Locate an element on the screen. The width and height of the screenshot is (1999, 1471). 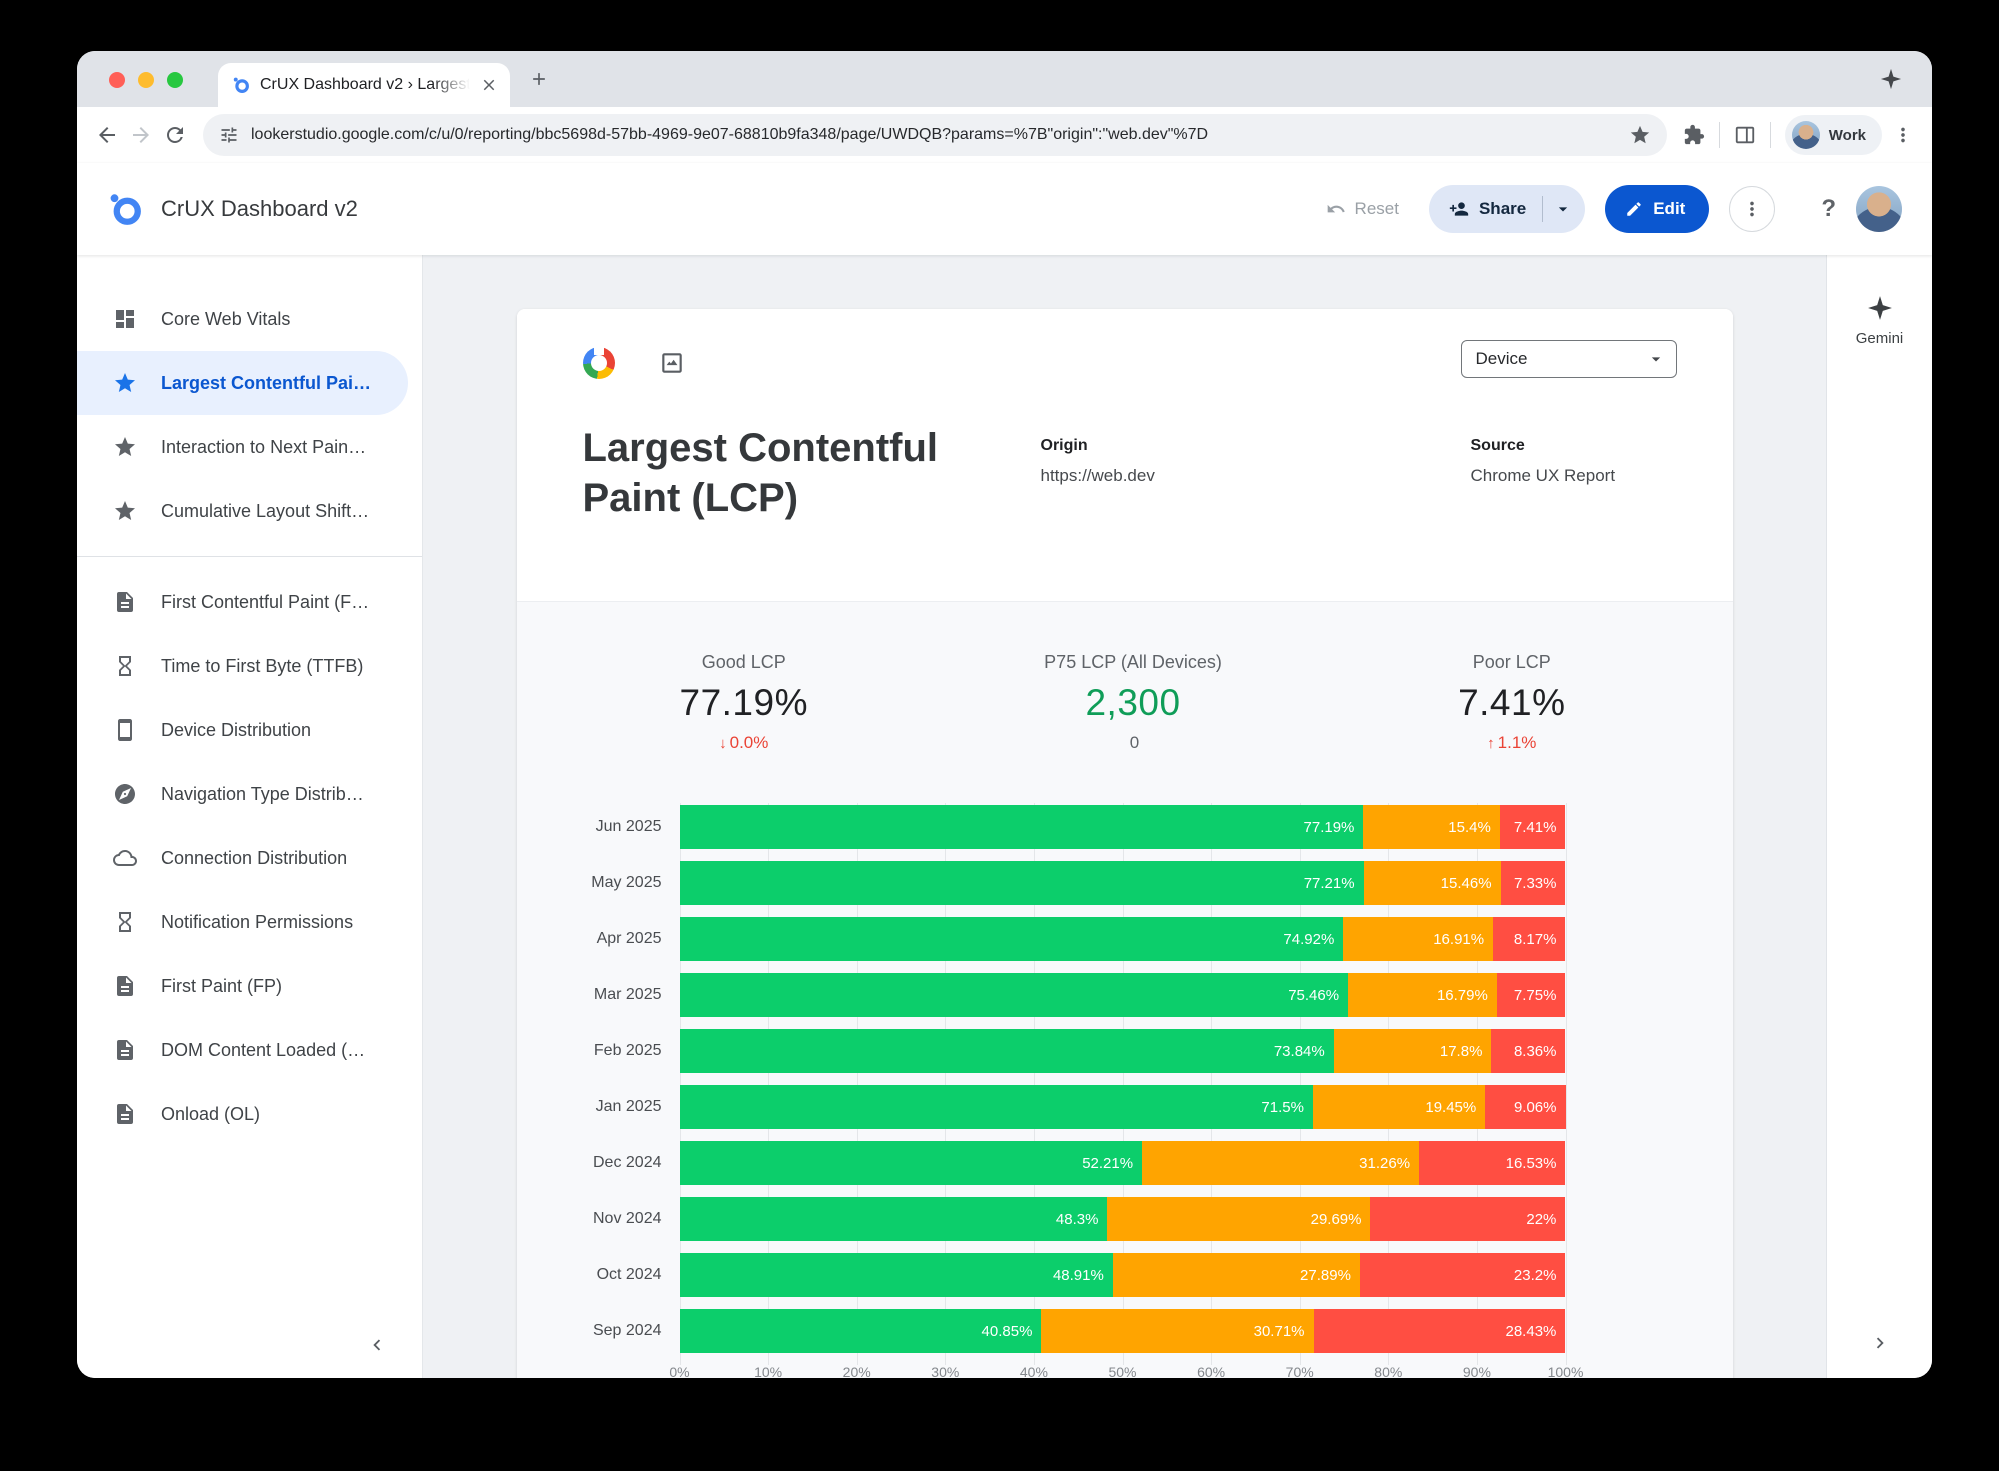
stacked-bar: 48.91% 27.89% 23.2% is located at coordinates (1122, 1275).